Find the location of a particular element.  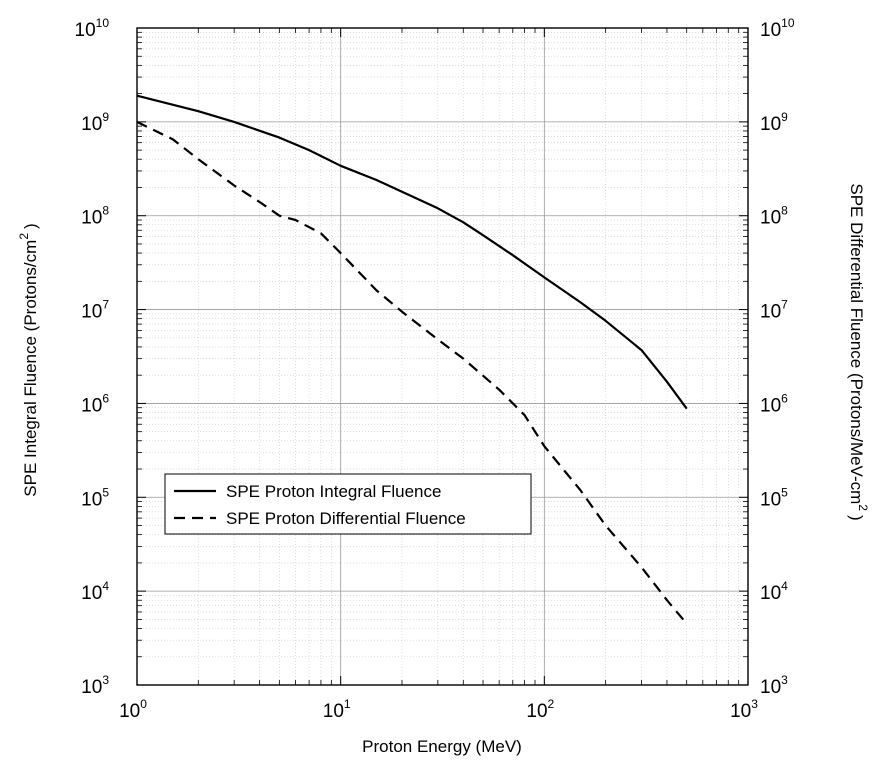

x-tick-label: 10⁰ is located at coordinates (133, 709).